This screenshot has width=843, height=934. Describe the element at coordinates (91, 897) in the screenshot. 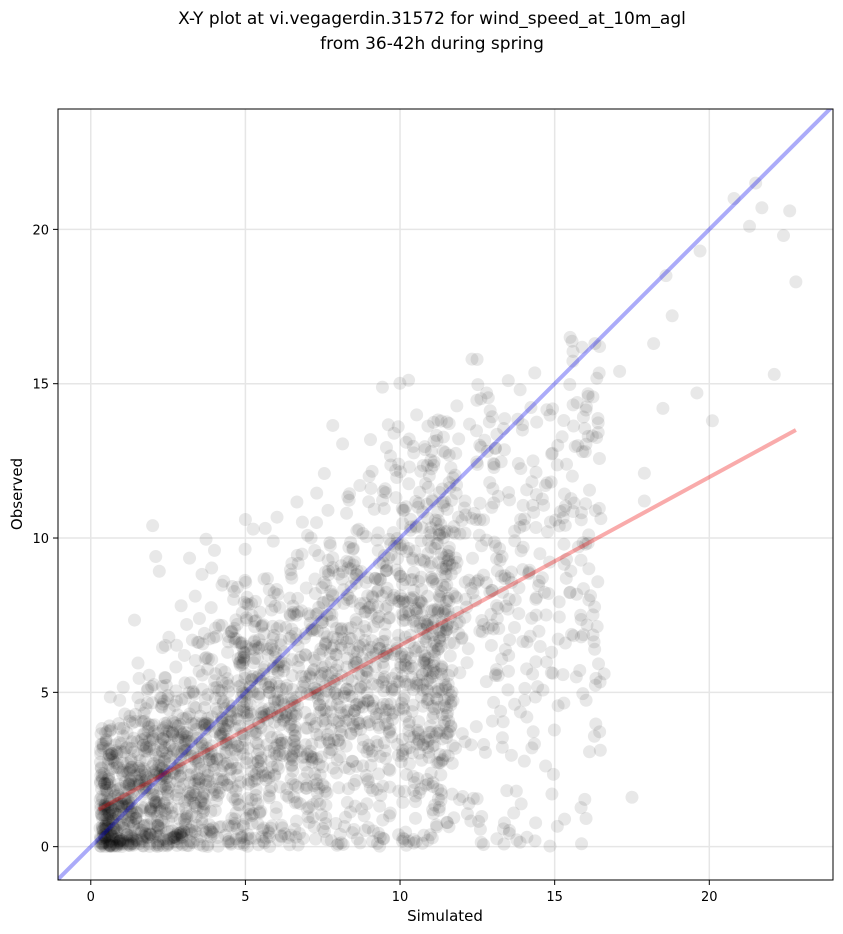

I see `x-tick-label: 0` at that location.